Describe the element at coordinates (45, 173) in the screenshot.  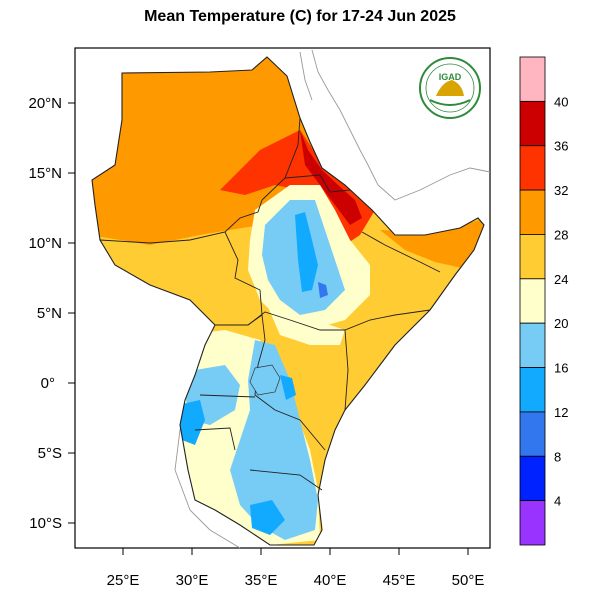
I see `lat-tick-label: 15°N` at that location.